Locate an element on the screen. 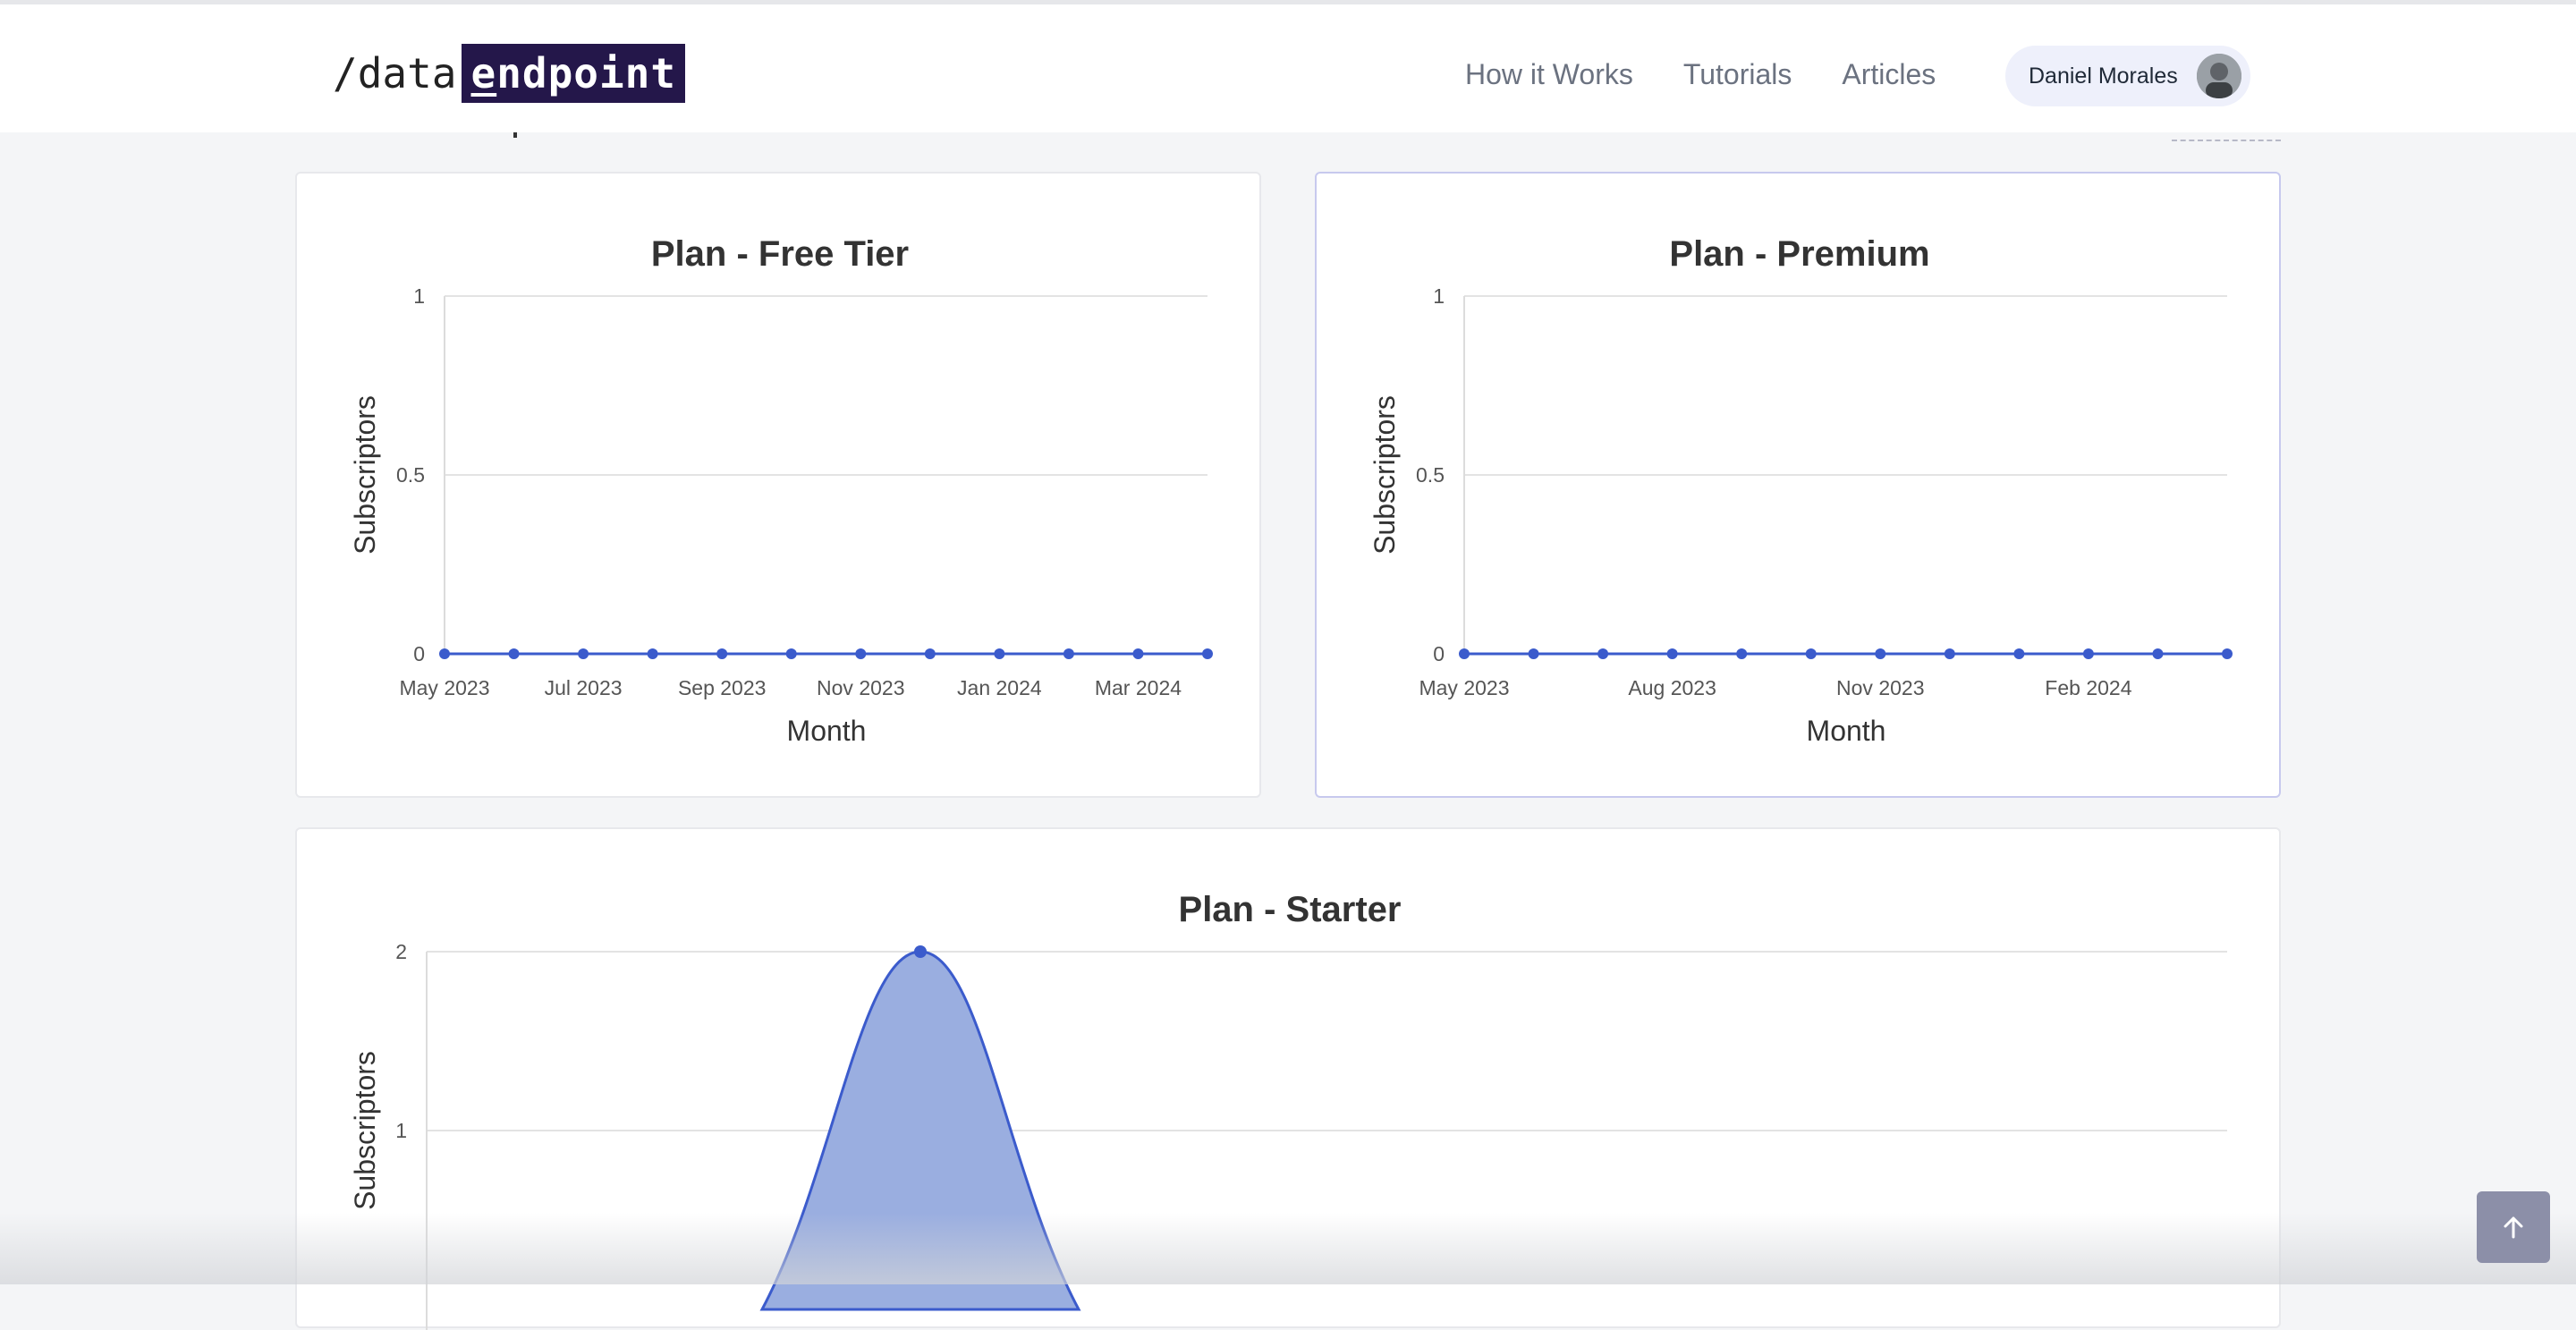 The image size is (2576, 1330). logo-box: e ndpoint is located at coordinates (574, 73).